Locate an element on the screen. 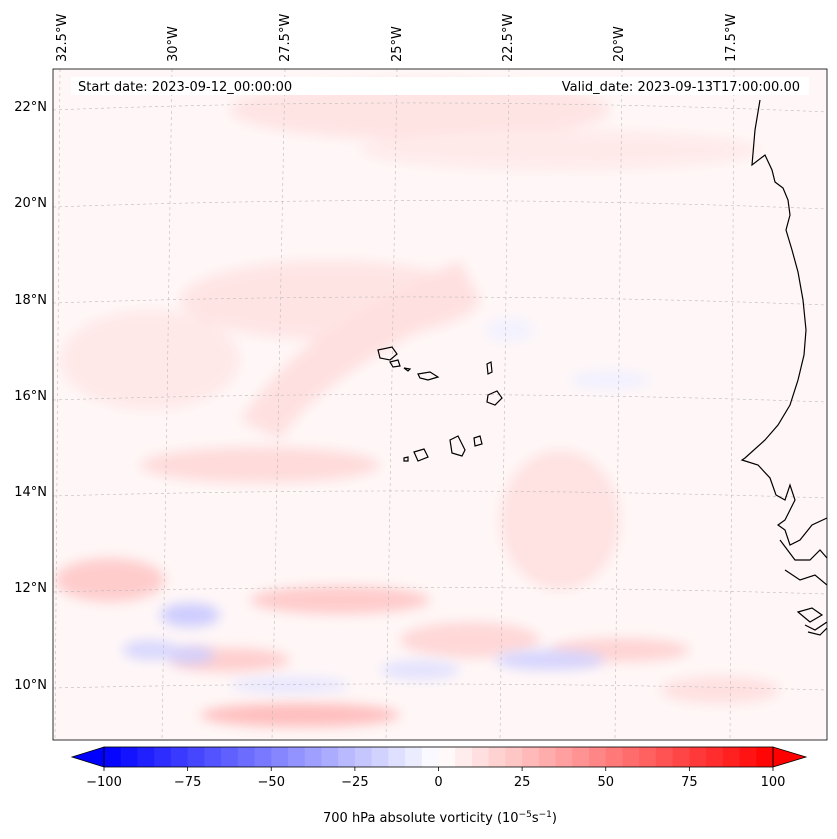 The height and width of the screenshot is (839, 837). lat-label: 14°N is located at coordinates (30, 492).